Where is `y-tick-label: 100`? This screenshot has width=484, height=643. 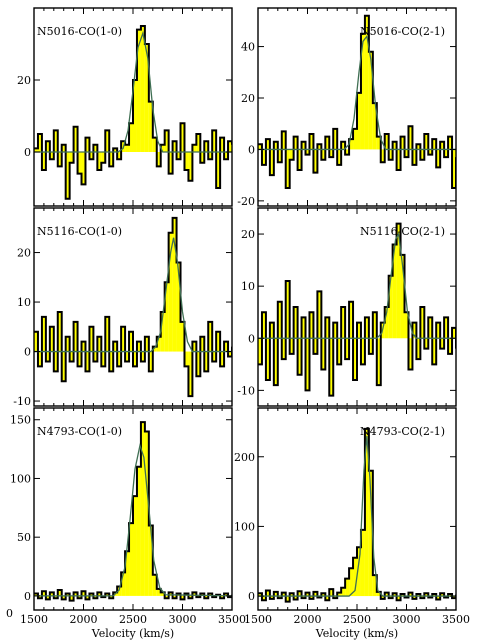 y-tick-label: 100 is located at coordinates (244, 526).